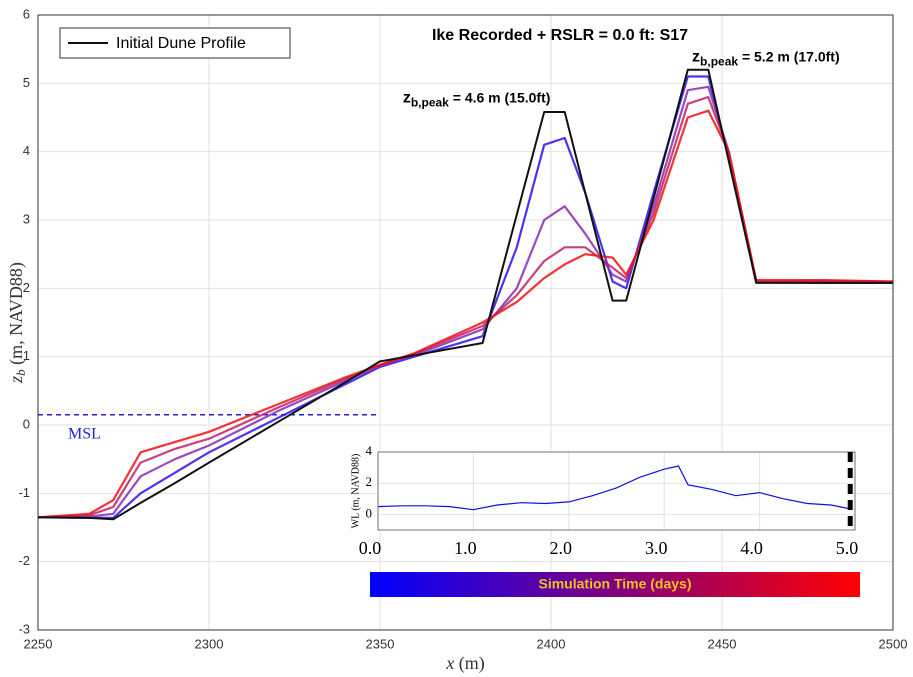 The image size is (913, 677). I want to click on x-tick-label: 1.0, so click(465, 548).